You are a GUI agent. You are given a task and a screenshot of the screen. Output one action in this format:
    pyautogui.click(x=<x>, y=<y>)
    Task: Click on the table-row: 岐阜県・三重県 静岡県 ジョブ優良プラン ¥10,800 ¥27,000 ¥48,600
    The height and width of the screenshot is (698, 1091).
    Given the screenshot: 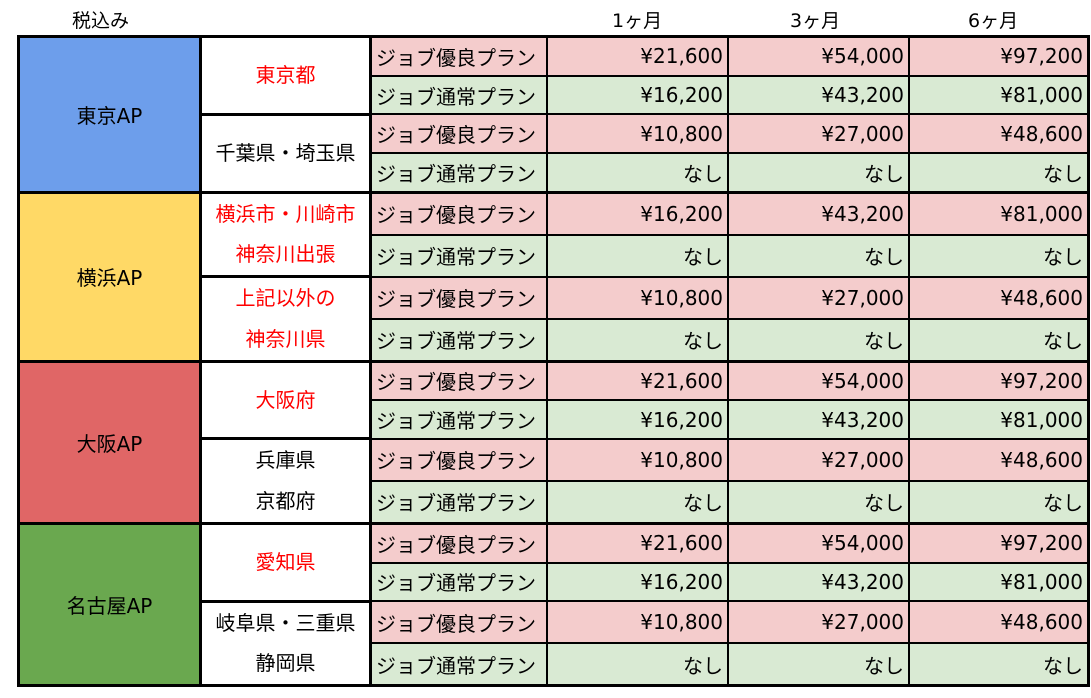 What is the action you would take?
    pyautogui.click(x=554, y=643)
    